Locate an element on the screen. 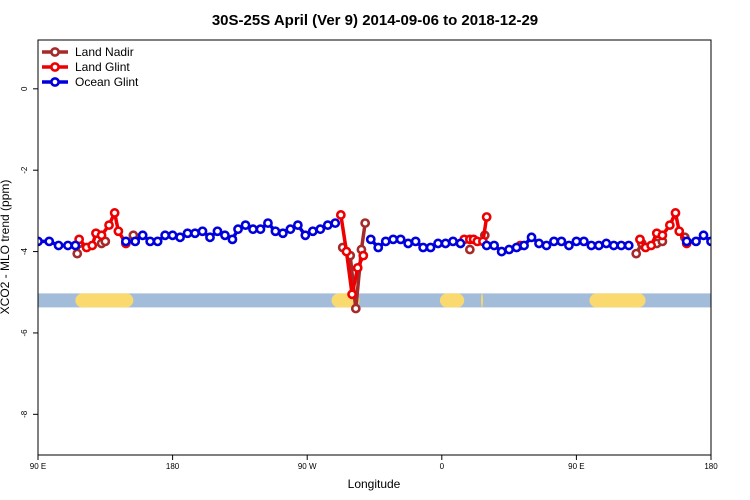 The height and width of the screenshot is (500, 750). ocean-glint-legend-marker is located at coordinates (55, 82).